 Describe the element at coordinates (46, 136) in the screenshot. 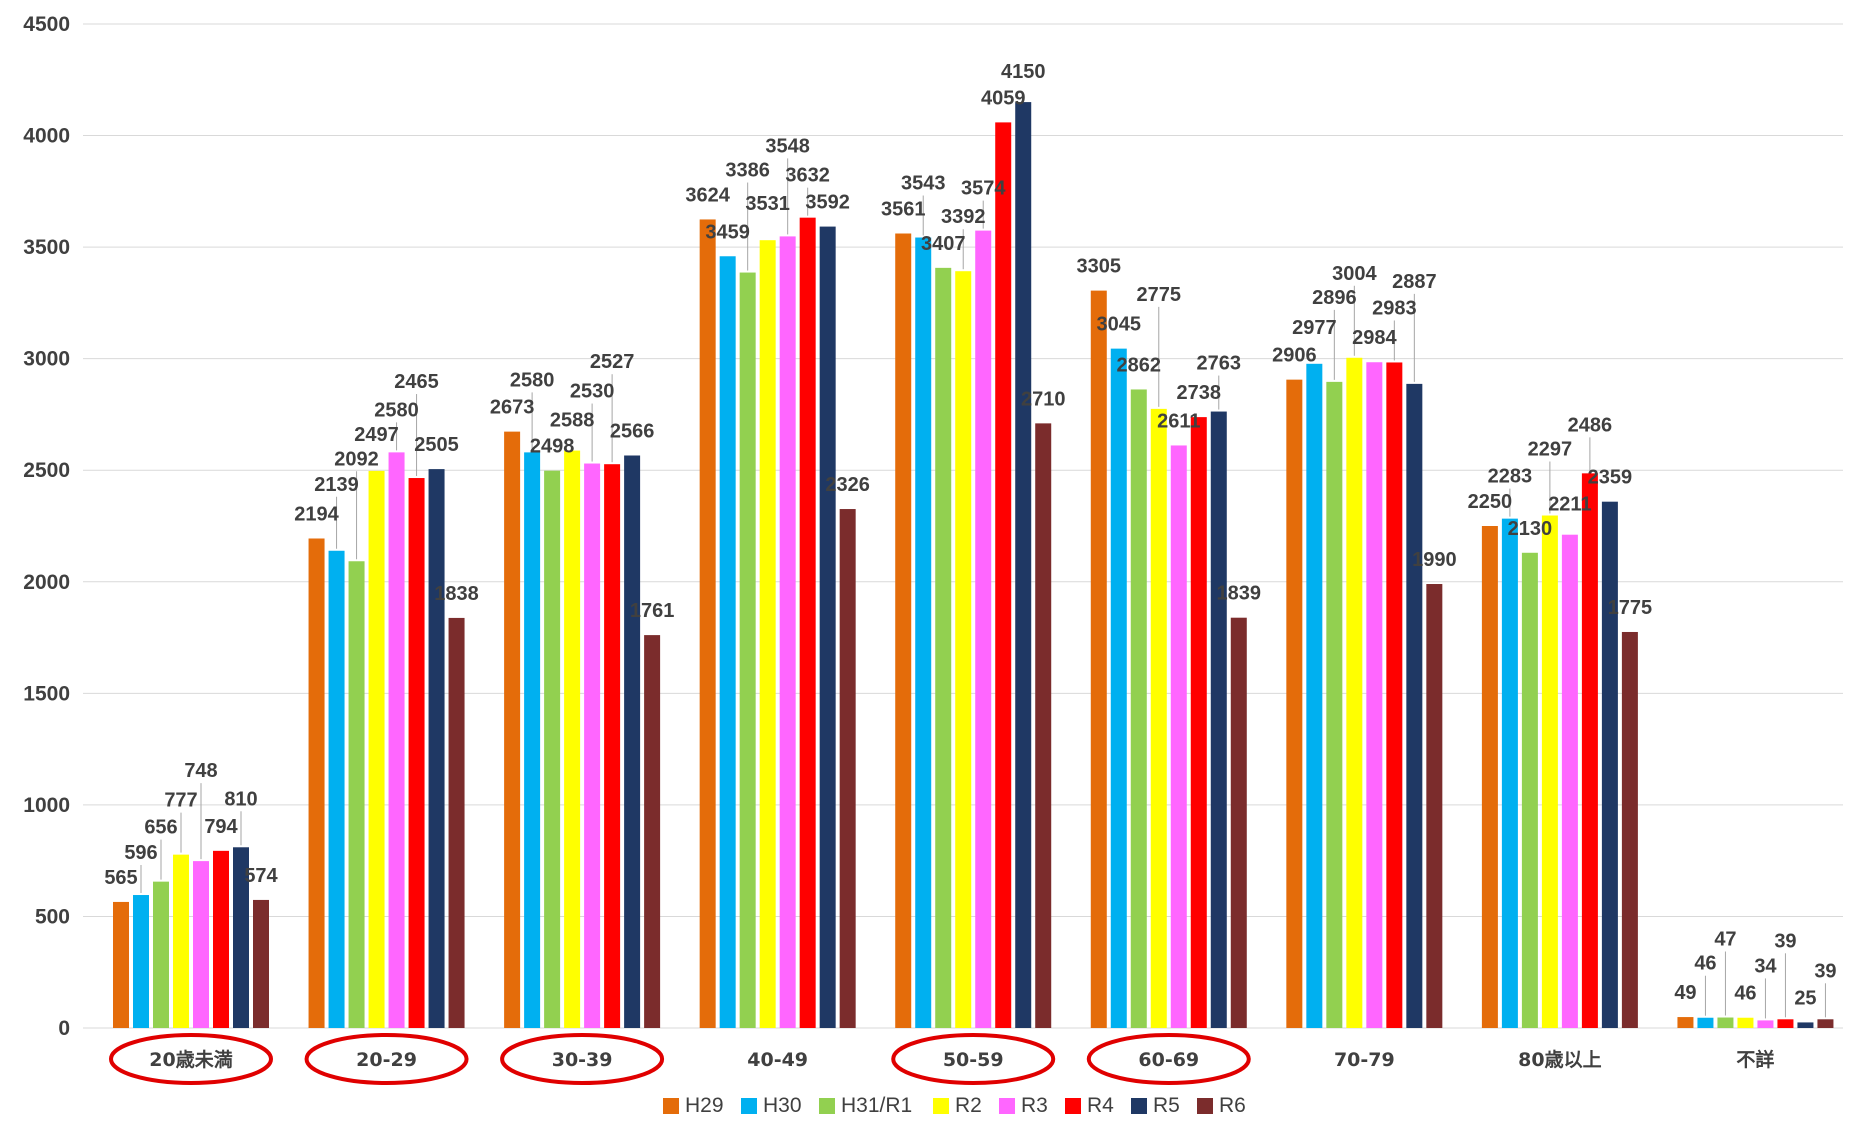

I see `y-tick-label-4000: 4000` at that location.